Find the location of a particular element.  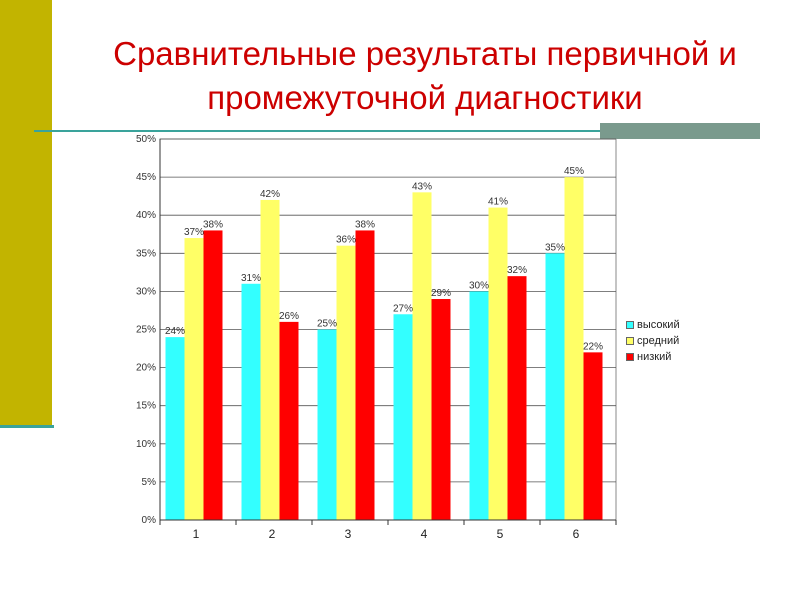

data-label: 26% is located at coordinates (289, 316).